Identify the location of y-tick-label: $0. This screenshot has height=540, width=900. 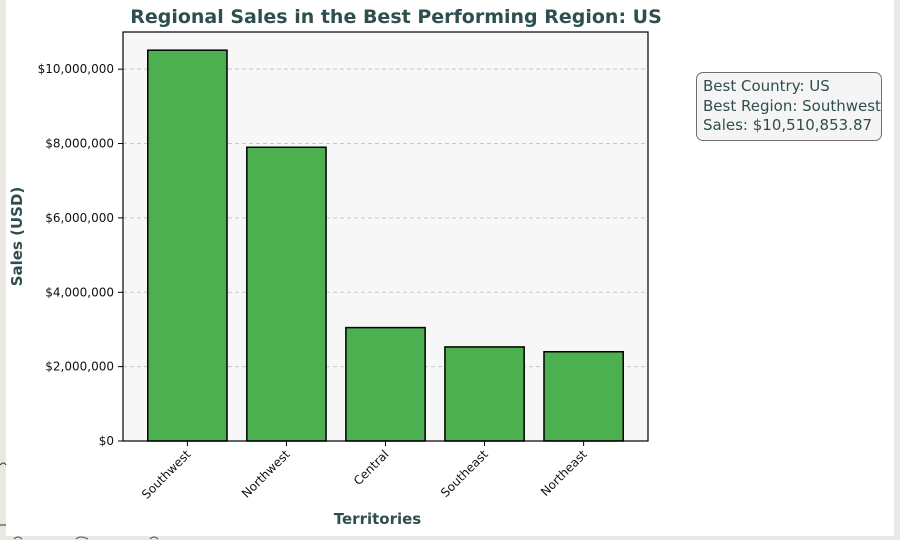
(106, 441).